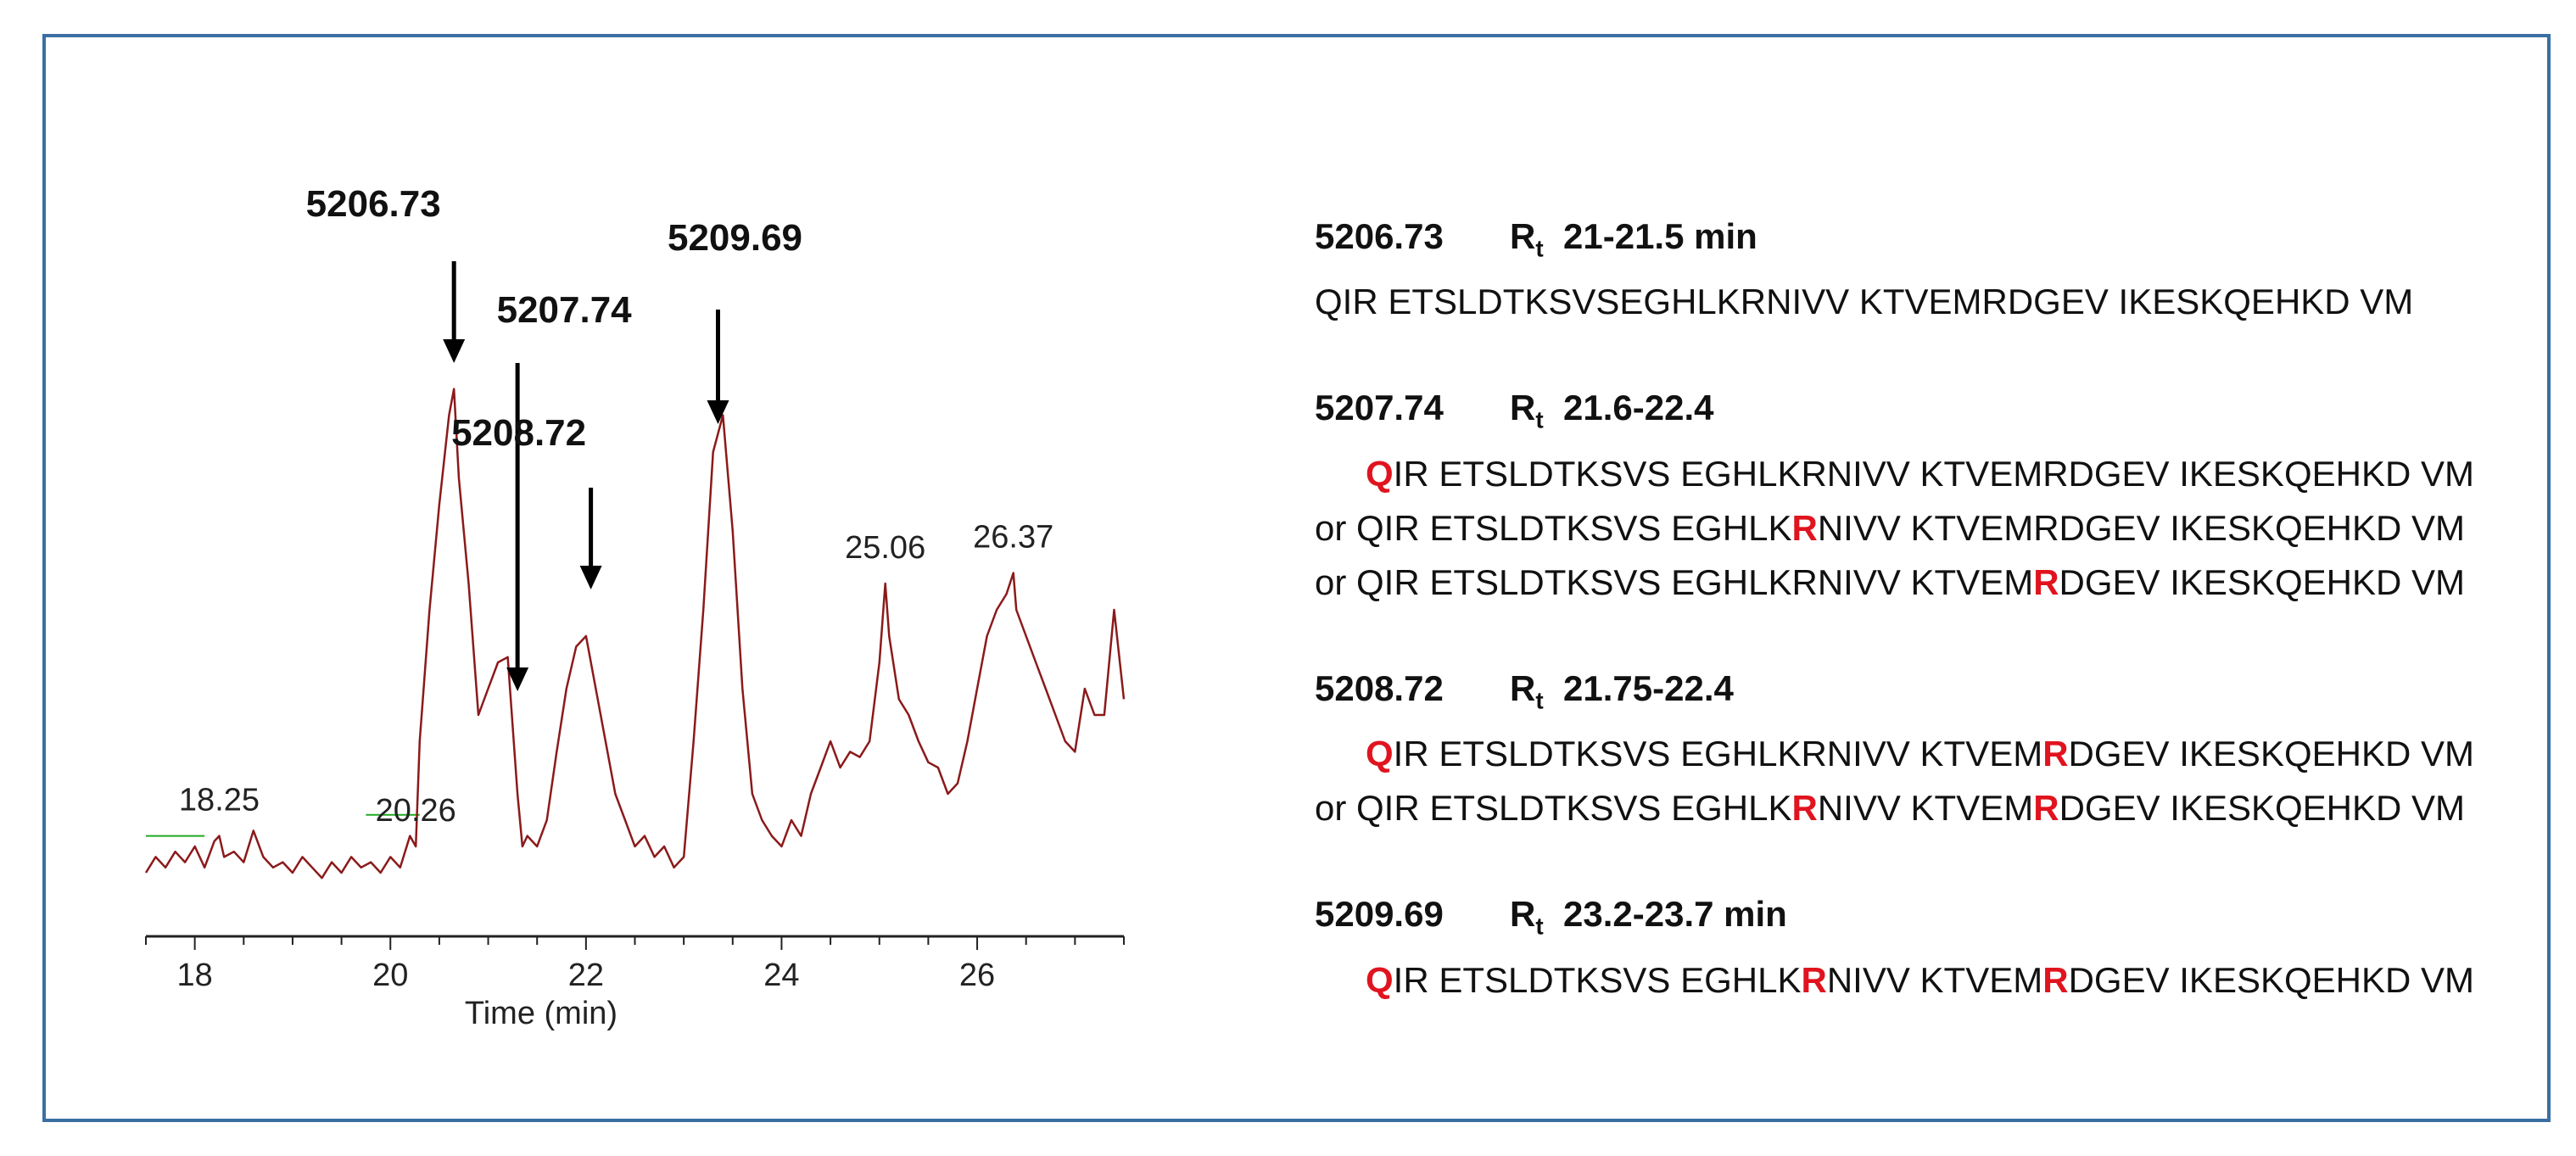 This screenshot has height=1156, width=2576. What do you see at coordinates (1638, 408) in the screenshot?
I see `retention-time-range: 21.6-22.4` at bounding box center [1638, 408].